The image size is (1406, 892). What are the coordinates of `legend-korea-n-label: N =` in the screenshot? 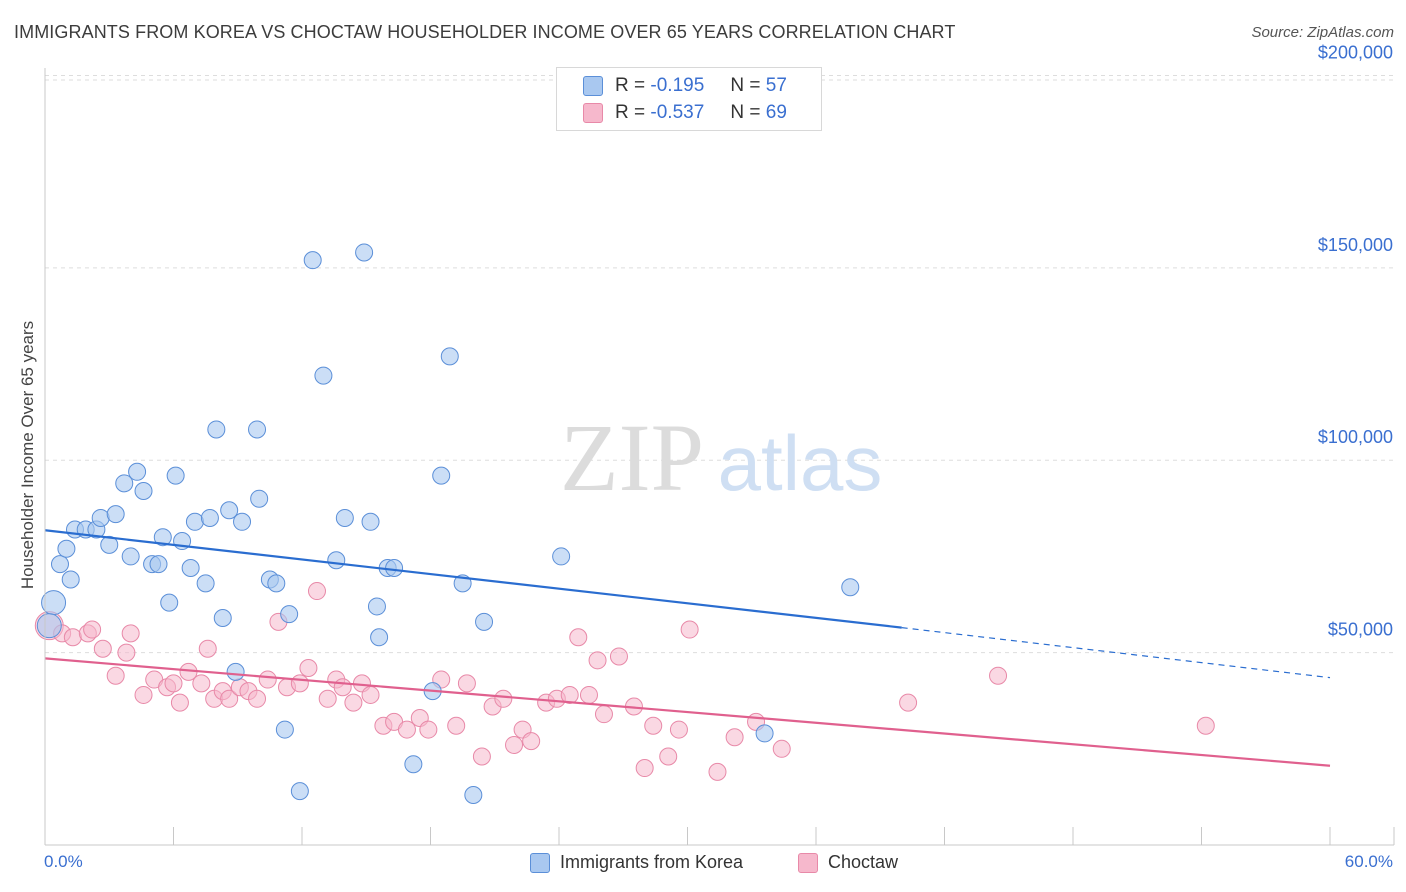 It's located at (745, 85).